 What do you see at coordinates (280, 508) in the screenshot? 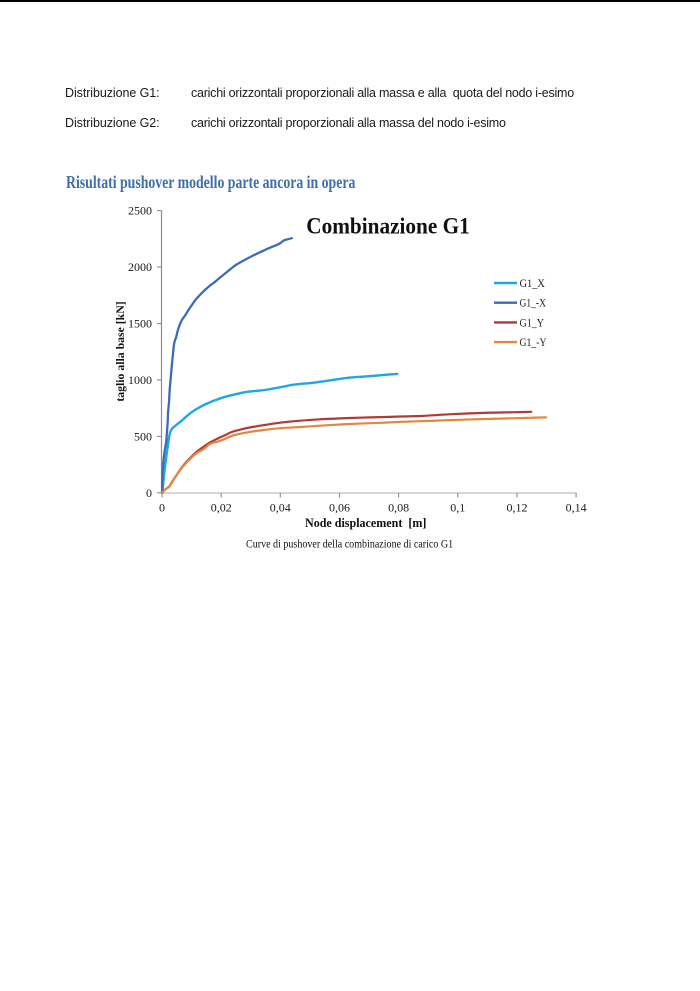
I see `svg-text: 0,04` at bounding box center [280, 508].